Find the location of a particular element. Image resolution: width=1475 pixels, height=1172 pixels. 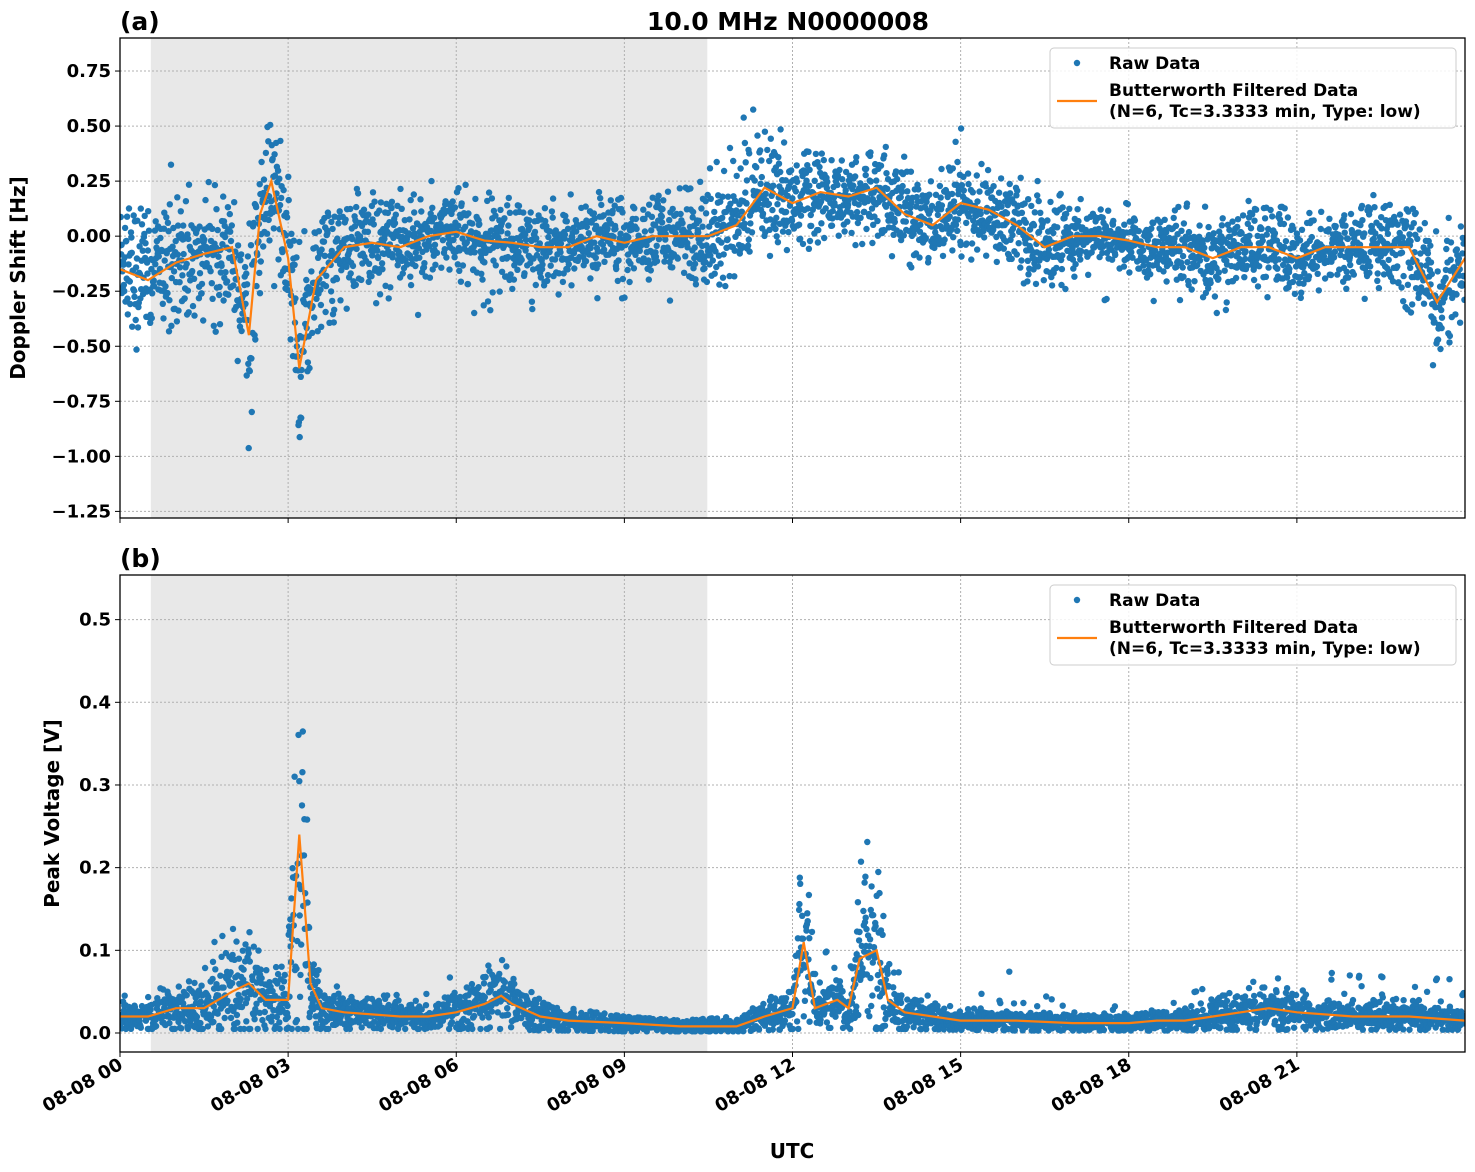

y-tick-label: 0.50 is located at coordinates (89, 126).